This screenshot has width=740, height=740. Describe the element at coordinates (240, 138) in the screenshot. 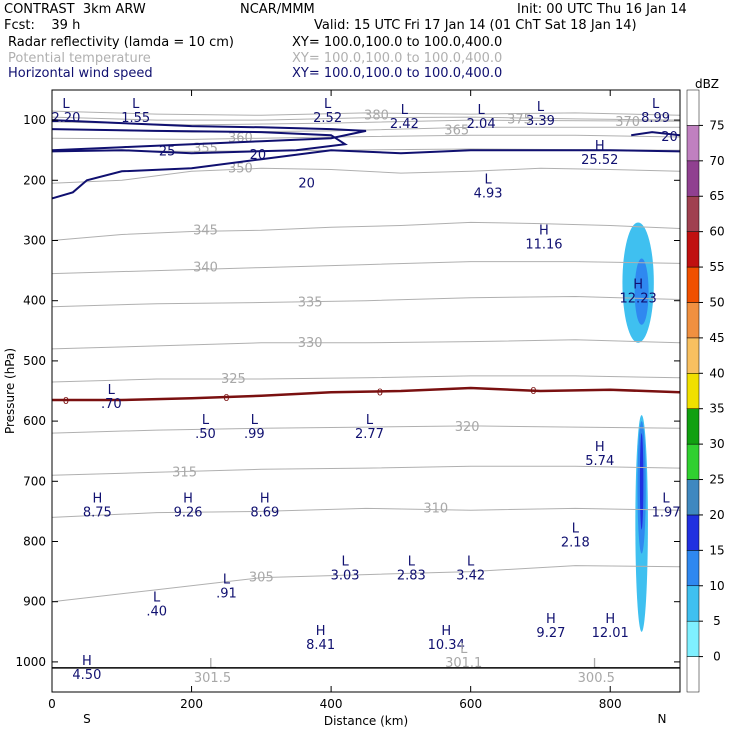

I see `theta-contour-label: 360` at that location.